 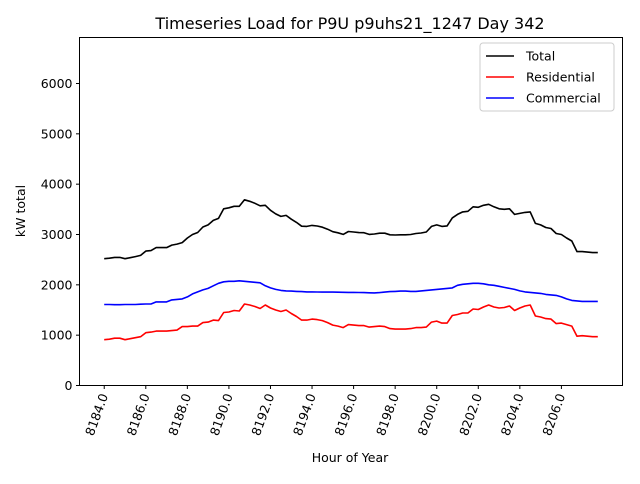 What do you see at coordinates (57, 335) in the screenshot?
I see `y-tick-label: 1000` at bounding box center [57, 335].